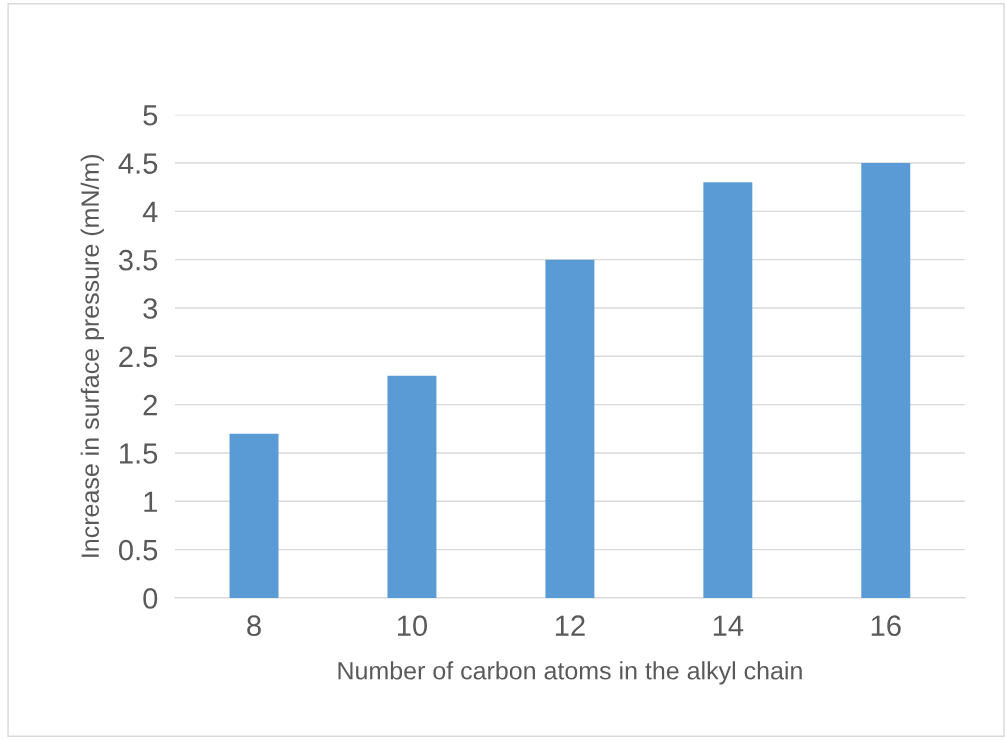 This screenshot has height=740, width=1006. What do you see at coordinates (570, 625) in the screenshot?
I see `x-tick-label: 12` at bounding box center [570, 625].